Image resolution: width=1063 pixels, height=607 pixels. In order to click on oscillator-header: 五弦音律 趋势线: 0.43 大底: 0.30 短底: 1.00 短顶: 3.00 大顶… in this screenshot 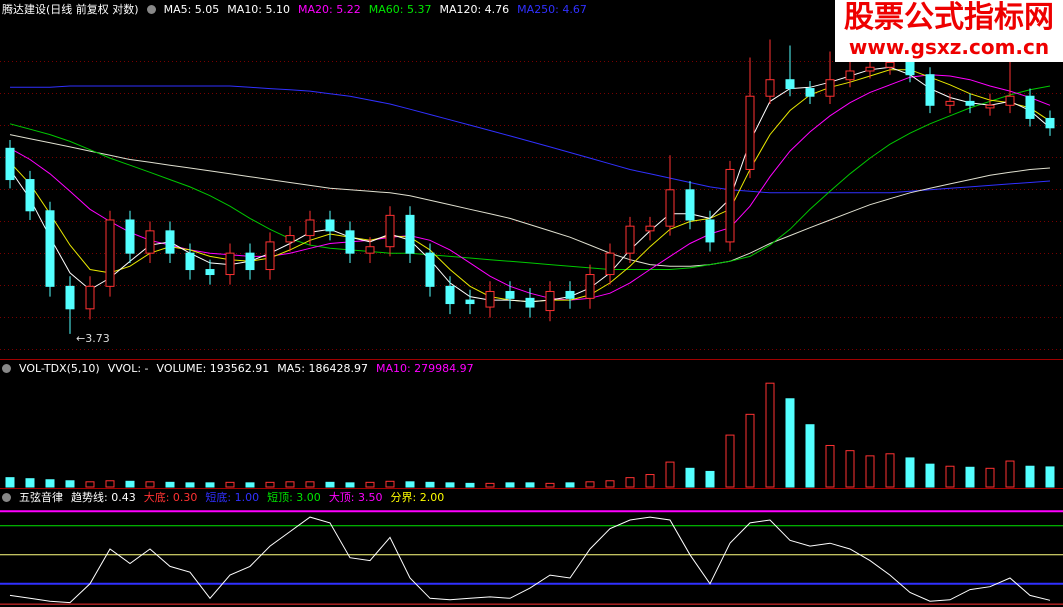, I will do `click(223, 497)`.